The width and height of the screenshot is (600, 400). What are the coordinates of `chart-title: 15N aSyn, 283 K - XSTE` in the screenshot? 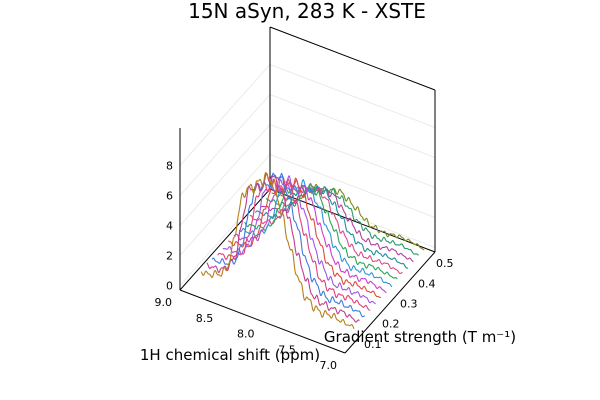 It's located at (307, 11).